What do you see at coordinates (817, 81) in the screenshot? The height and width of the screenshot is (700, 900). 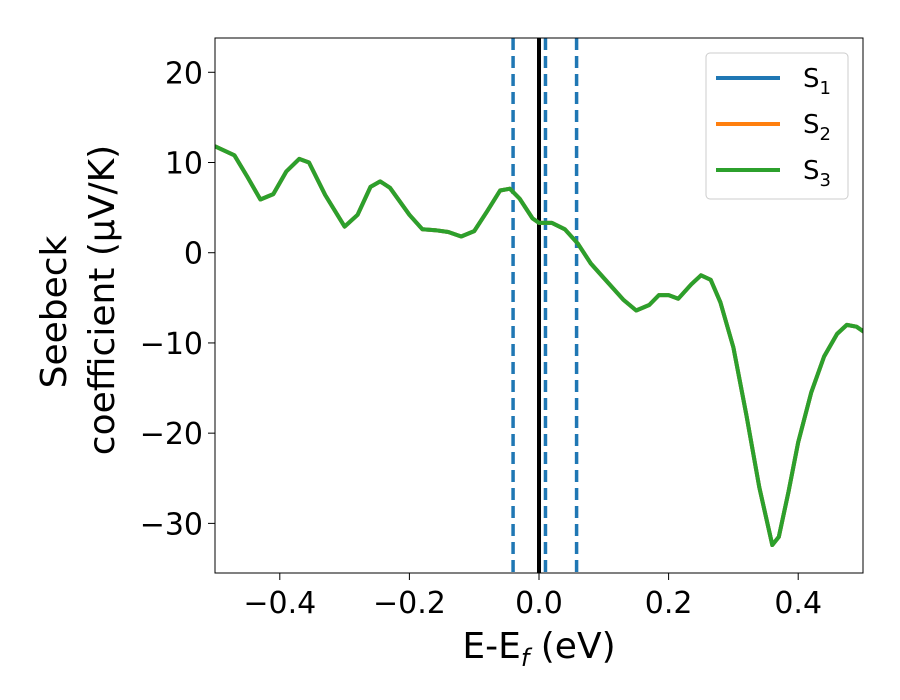 I see `legend-label-s1: S1` at bounding box center [817, 81].